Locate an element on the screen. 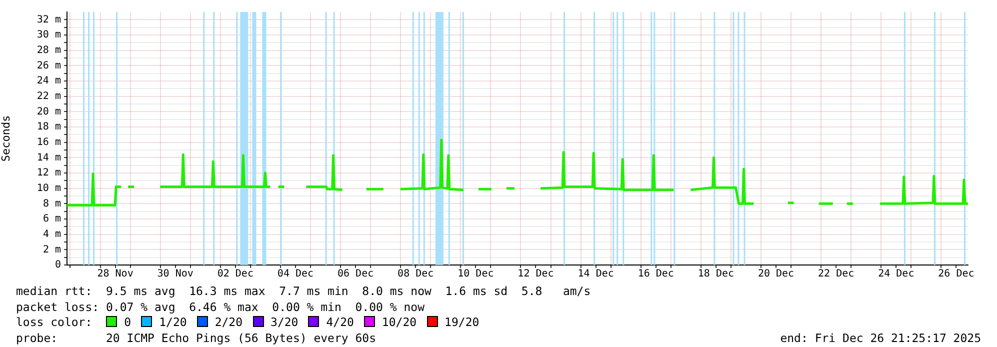 This screenshot has width=997, height=347. y-axis-title: Seconds is located at coordinates (6, 138).